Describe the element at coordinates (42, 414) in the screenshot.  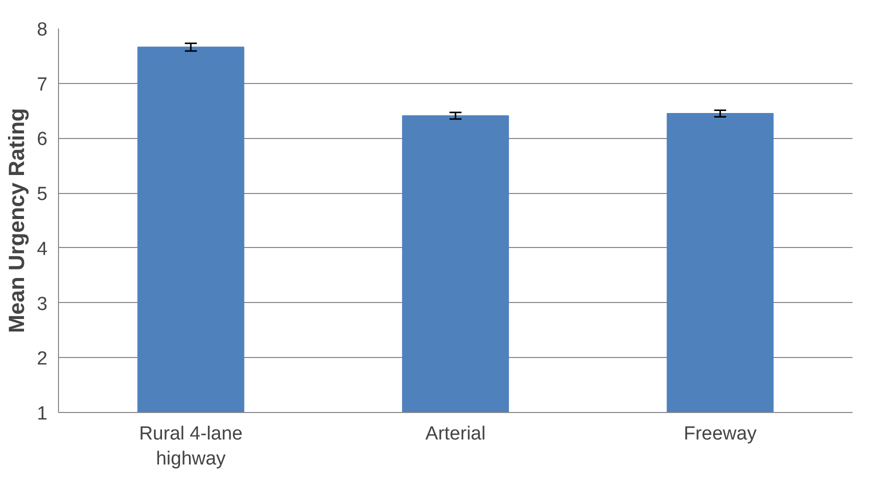
I see `y-tick-label: 1` at that location.